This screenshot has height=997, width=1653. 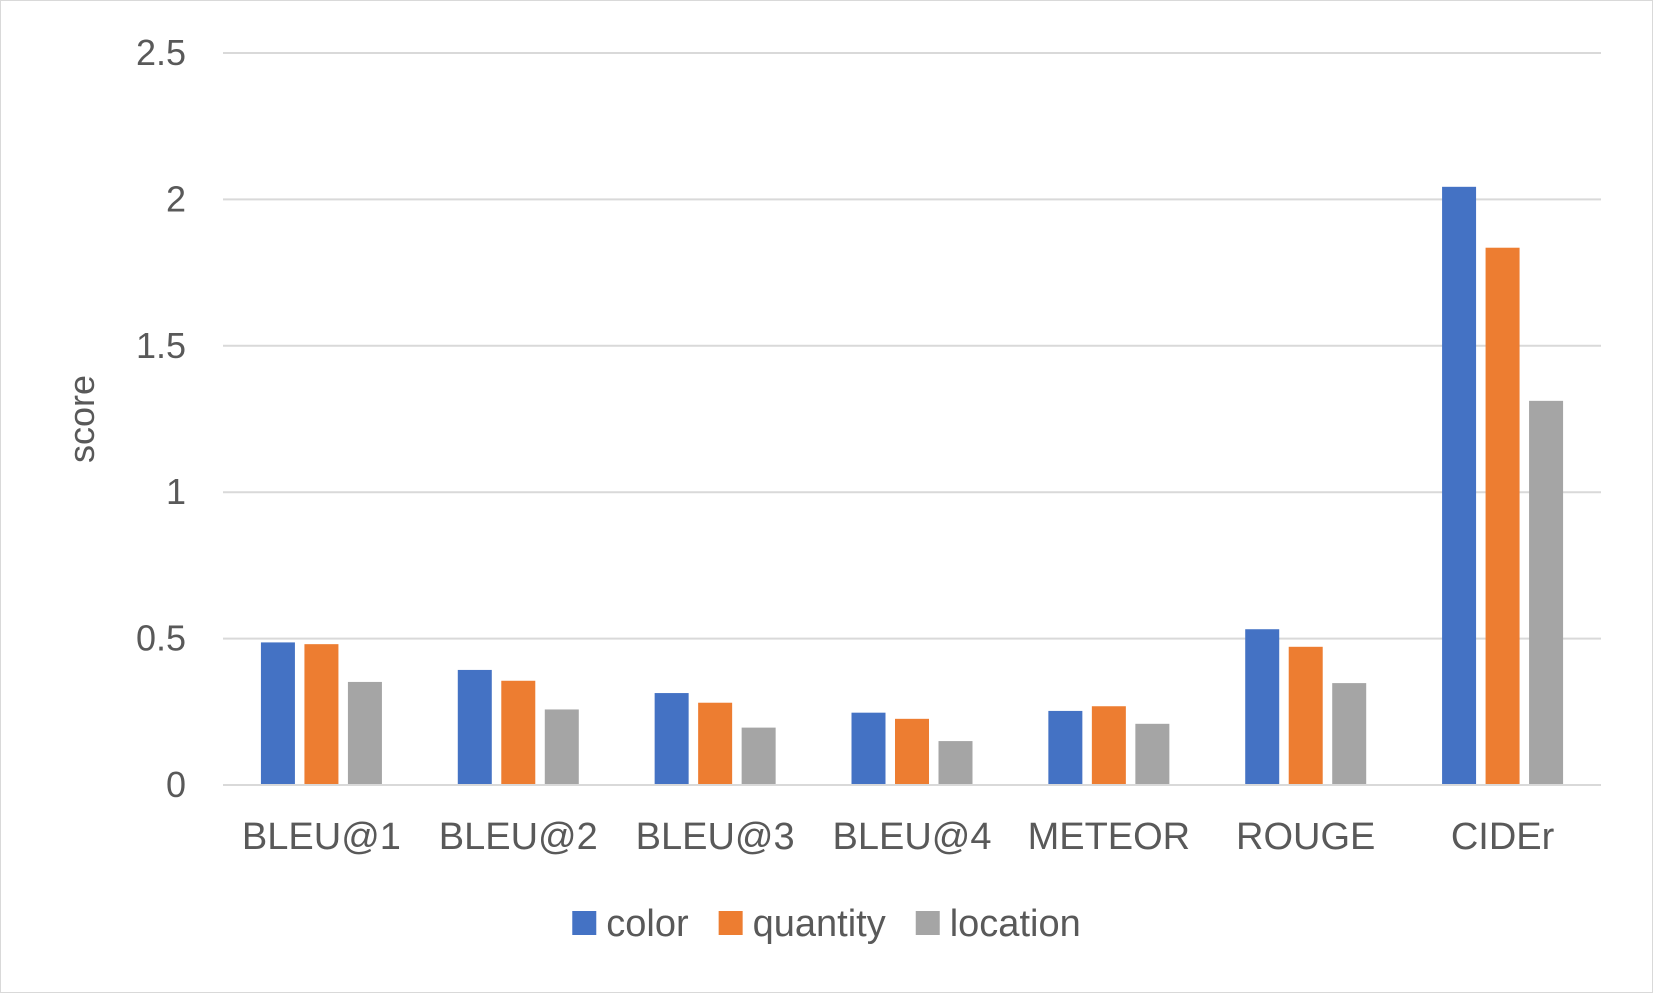 I want to click on y-tick-label: 1.5, so click(x=161, y=345).